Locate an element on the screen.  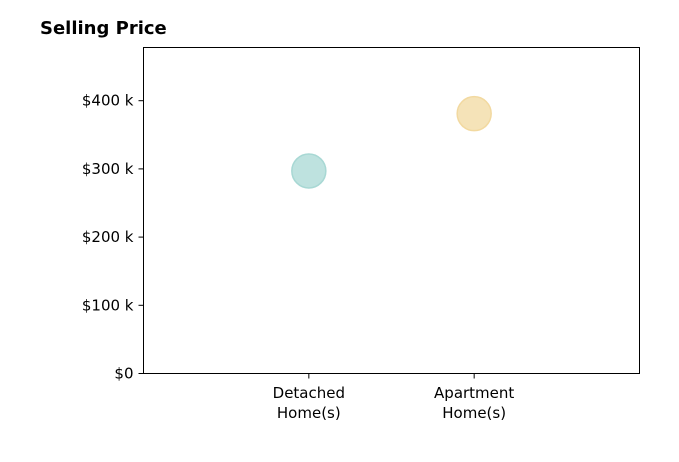
y-tick-label: $0 is located at coordinates (123, 374).